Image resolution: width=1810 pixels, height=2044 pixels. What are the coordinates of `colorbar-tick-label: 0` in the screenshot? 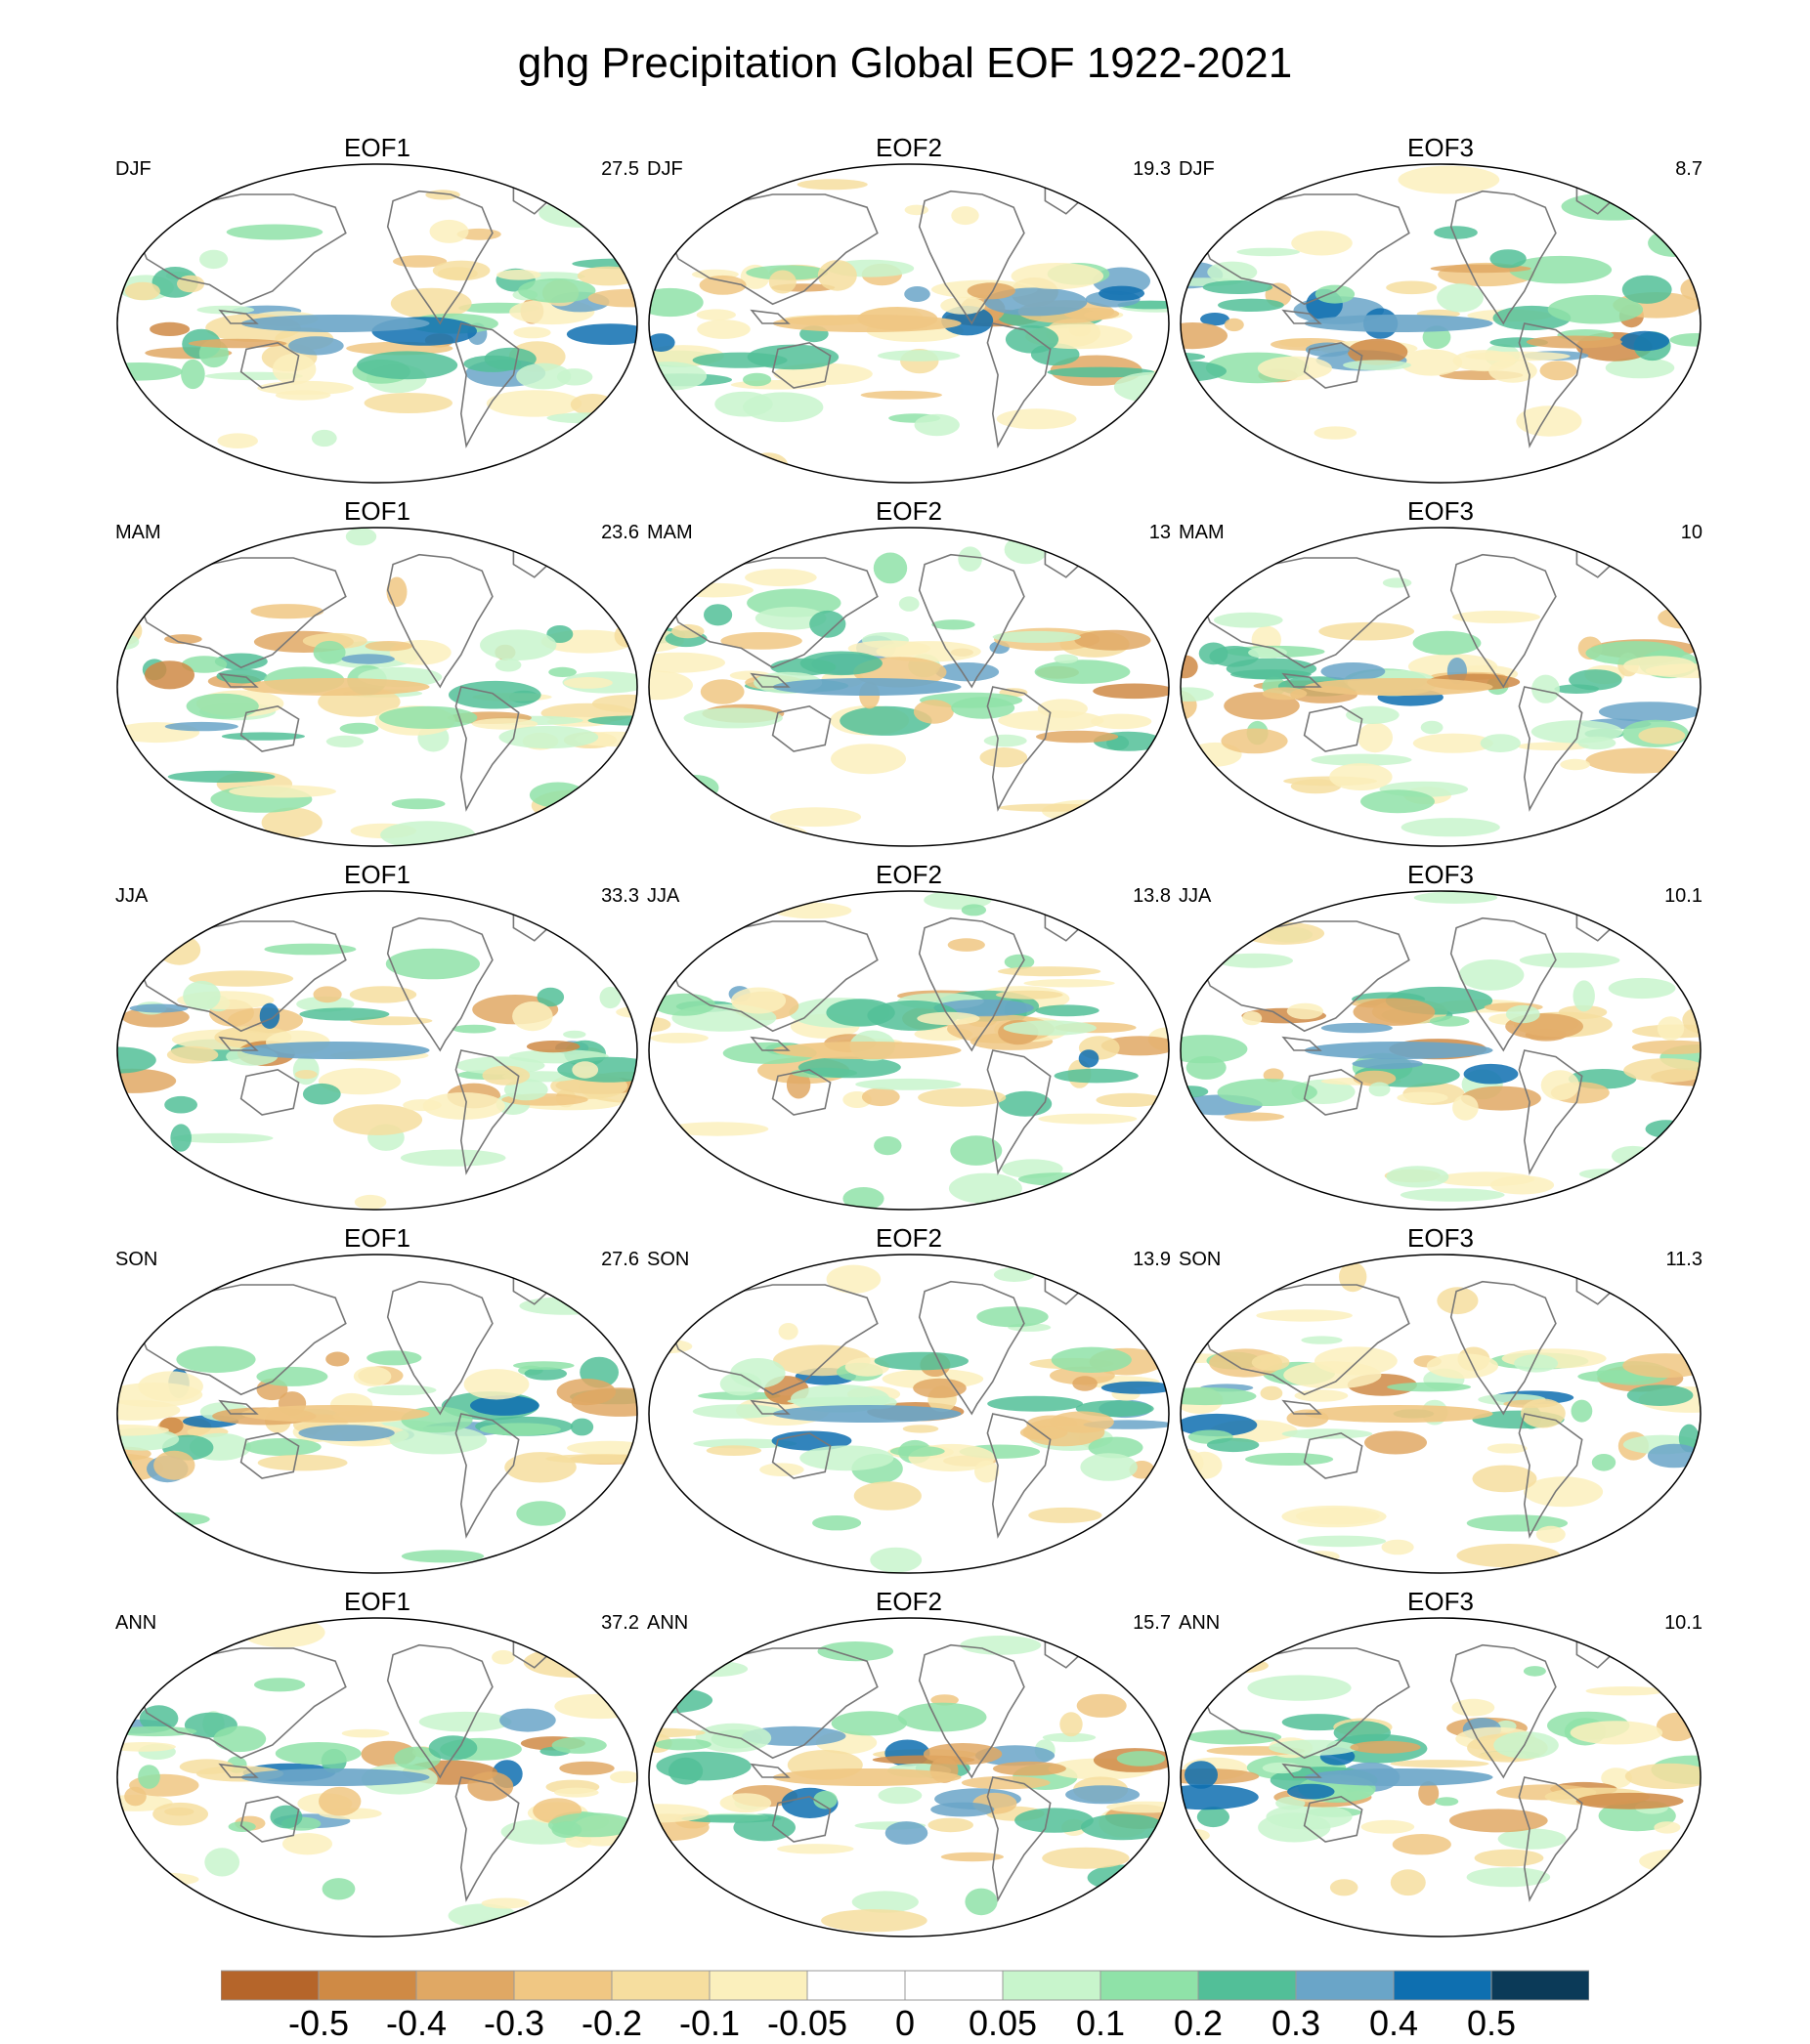 It's located at (905, 2023).